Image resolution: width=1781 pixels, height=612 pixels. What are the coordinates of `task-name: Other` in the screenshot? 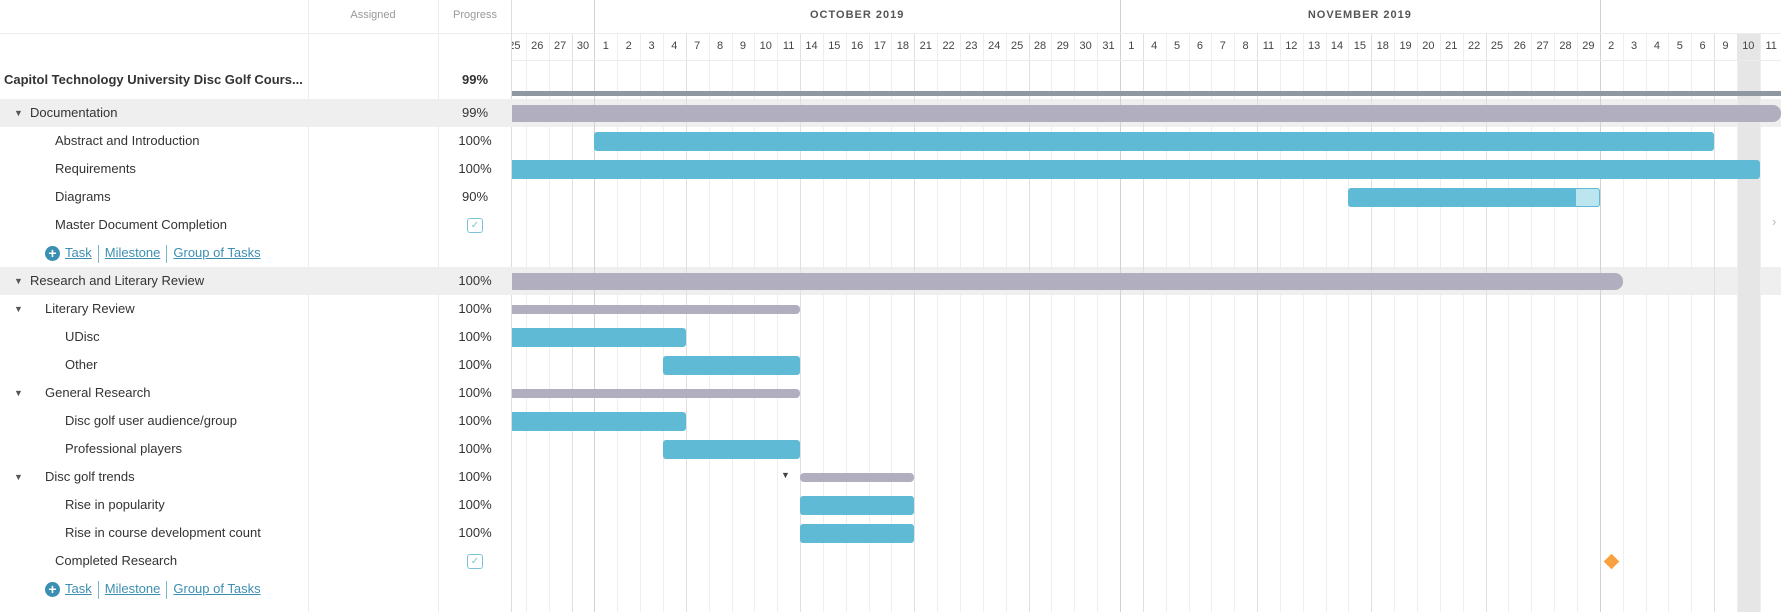 It's located at (81, 364).